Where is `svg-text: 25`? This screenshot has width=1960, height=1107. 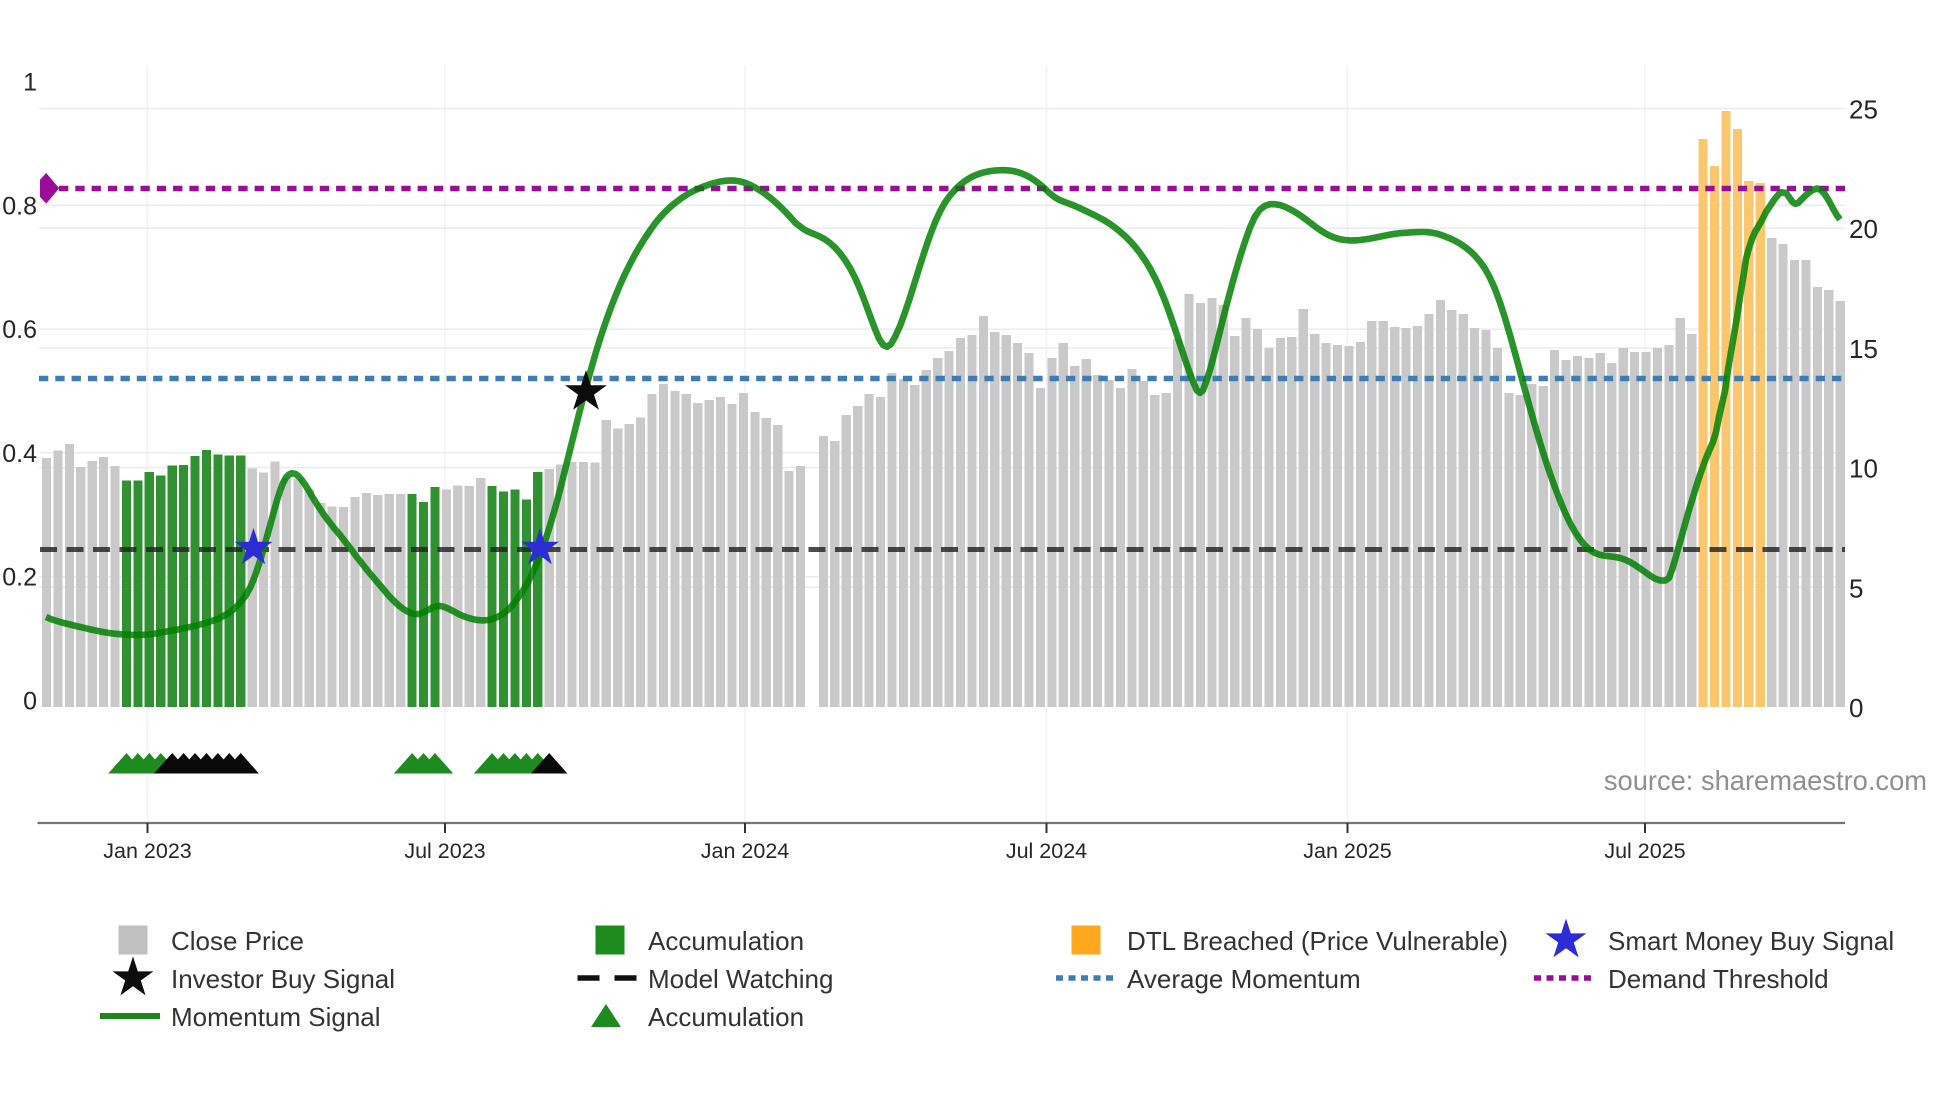 svg-text: 25 is located at coordinates (1863, 110).